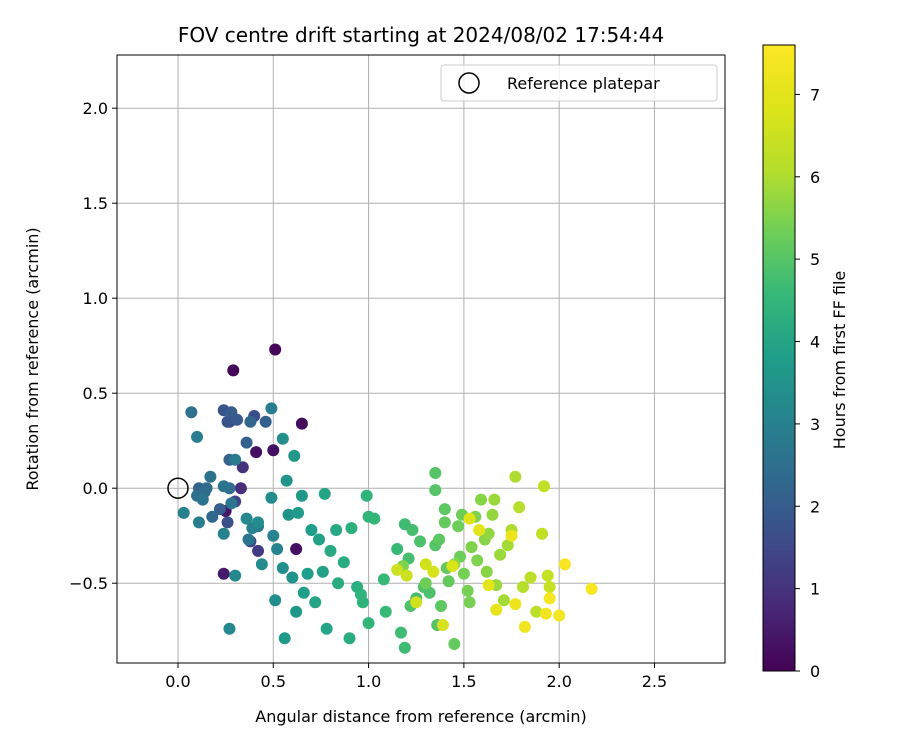 The width and height of the screenshot is (900, 750). I want to click on legend-box, so click(579, 83).